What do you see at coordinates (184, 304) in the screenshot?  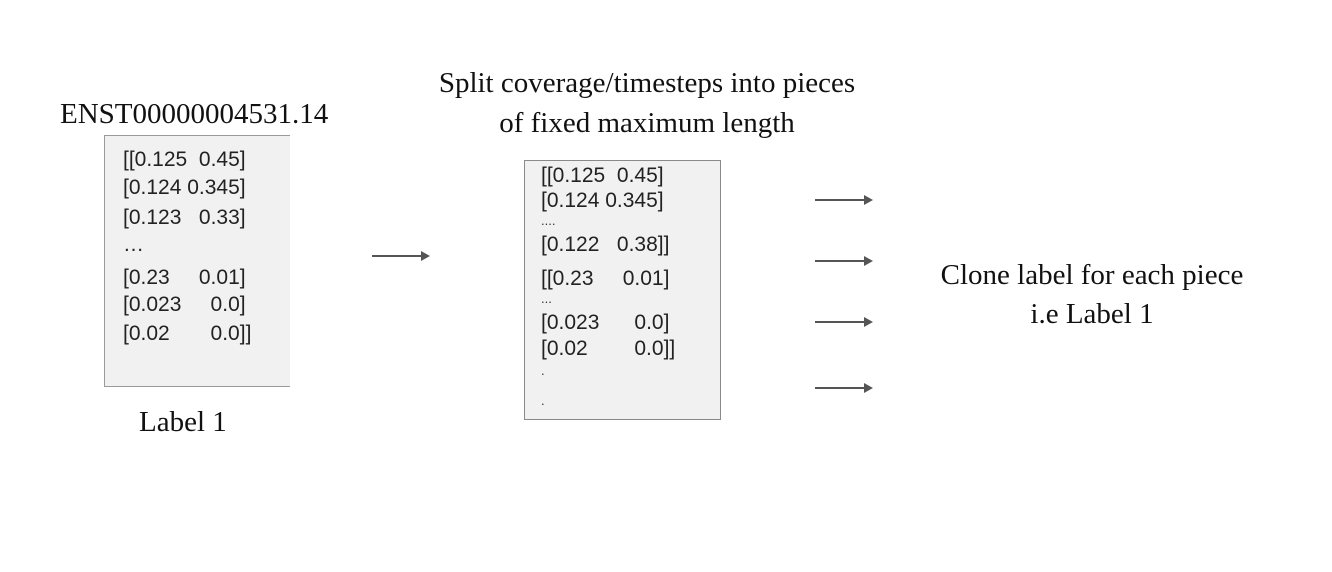 I see `matrix-row: [0.023 0.0]` at bounding box center [184, 304].